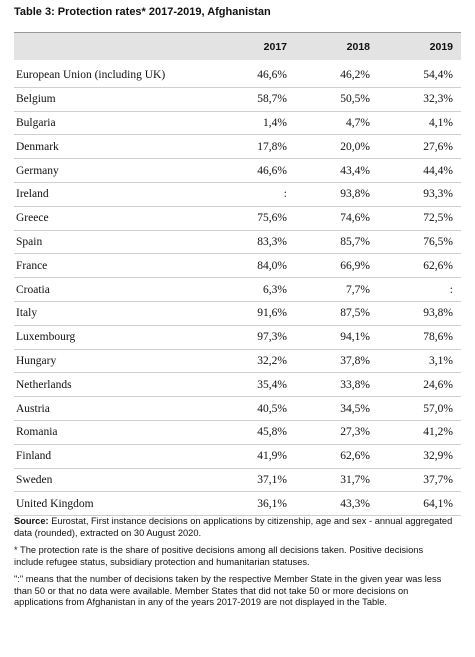 The width and height of the screenshot is (475, 657). Describe the element at coordinates (419, 408) in the screenshot. I see `rate-cell: 57,0%` at that location.